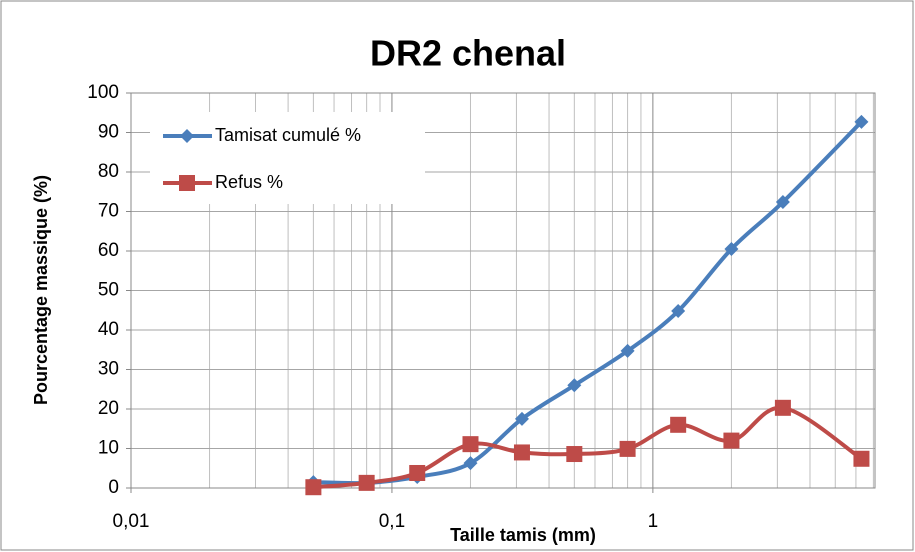 The image size is (915, 552). What do you see at coordinates (653, 521) in the screenshot?
I see `x-tick-label: 1` at bounding box center [653, 521].